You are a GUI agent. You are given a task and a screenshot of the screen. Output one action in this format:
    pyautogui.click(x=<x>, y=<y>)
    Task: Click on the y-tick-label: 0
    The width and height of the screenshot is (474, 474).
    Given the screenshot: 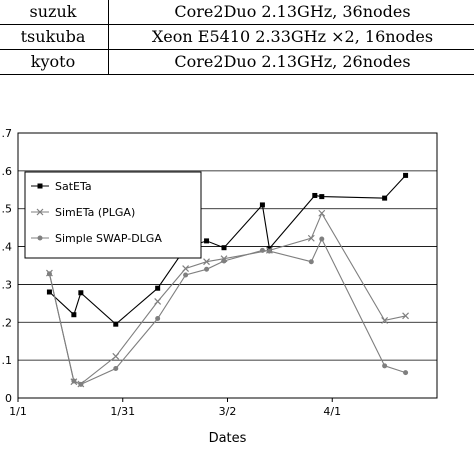 What is the action you would take?
    pyautogui.click(x=8, y=398)
    